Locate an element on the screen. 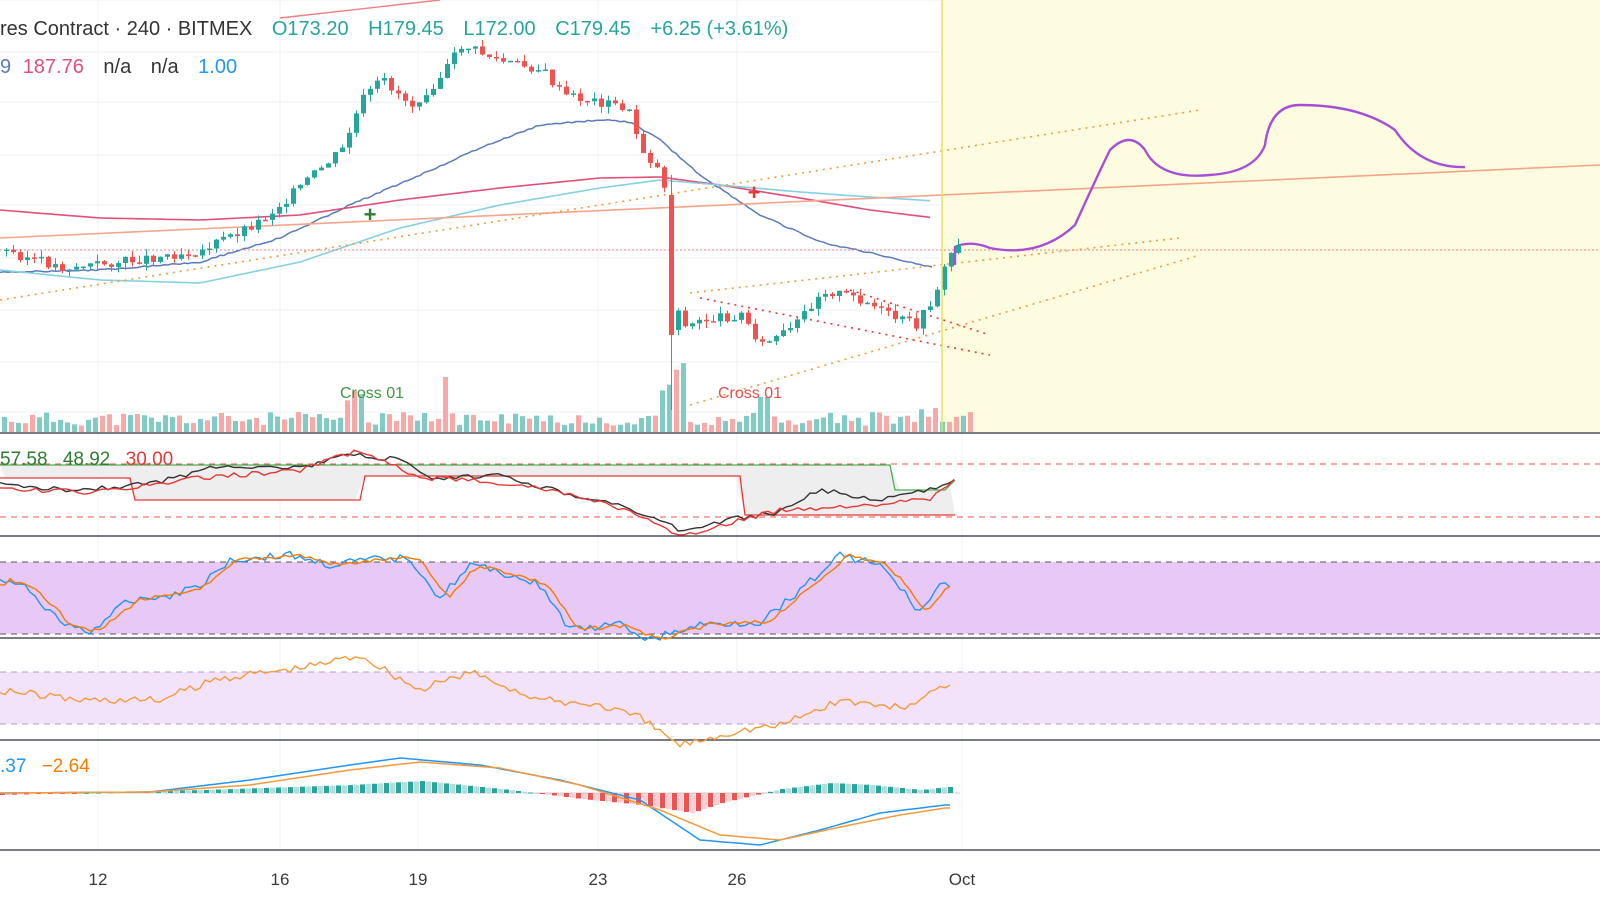  cross-marker-green: + is located at coordinates (370, 214).